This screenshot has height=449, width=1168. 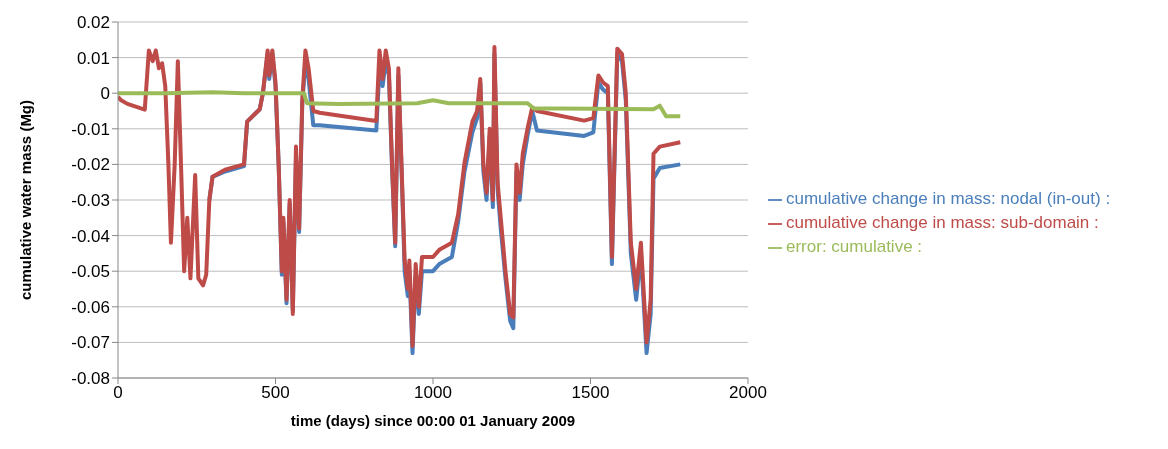 I want to click on y-tick-label: -0.08, so click(x=90, y=379).